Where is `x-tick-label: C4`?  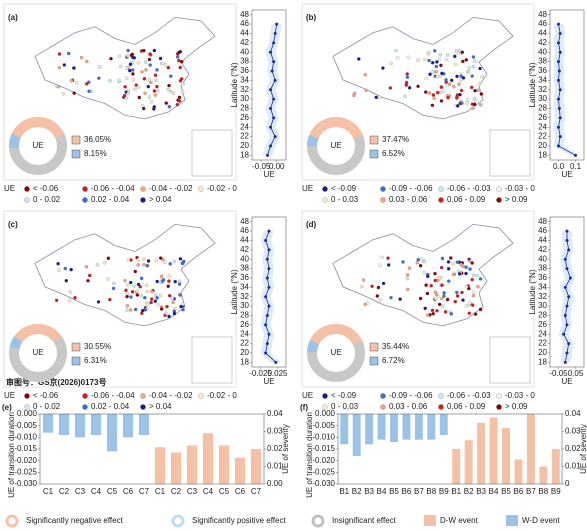 x-tick-label: C4 is located at coordinates (96, 491).